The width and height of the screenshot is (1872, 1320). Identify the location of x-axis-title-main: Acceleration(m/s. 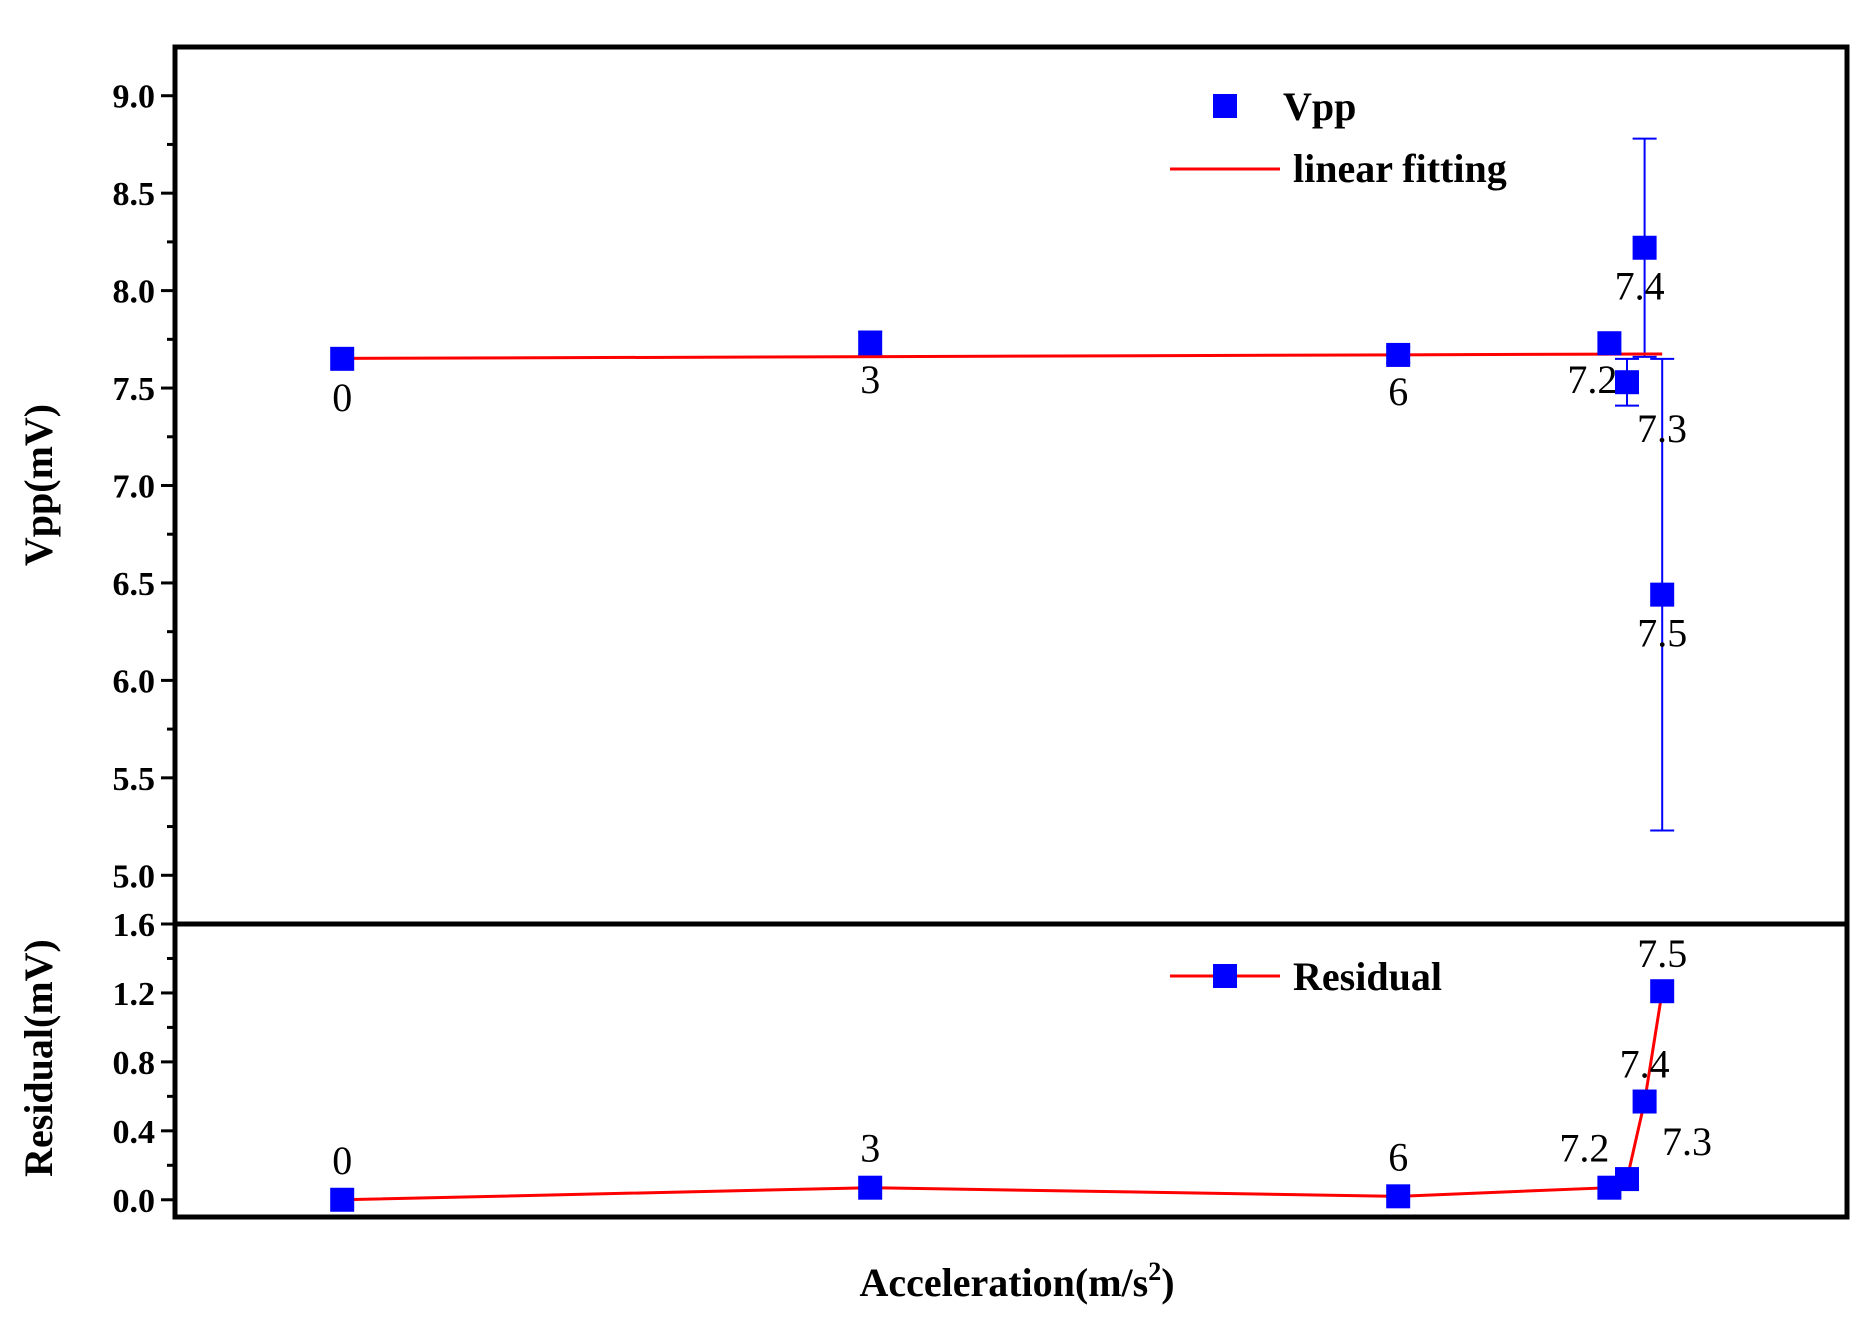
(1003, 1282).